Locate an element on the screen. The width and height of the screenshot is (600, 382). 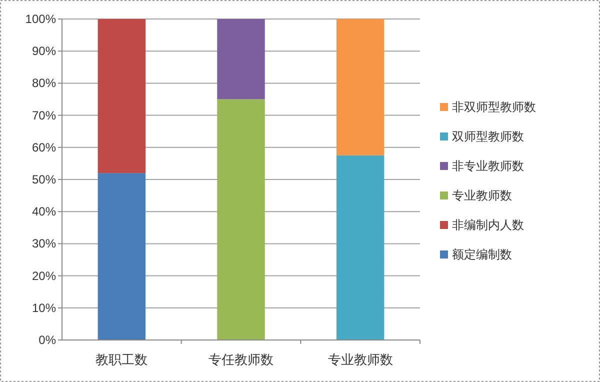
y-tick-label: 40% is located at coordinates (44, 211).